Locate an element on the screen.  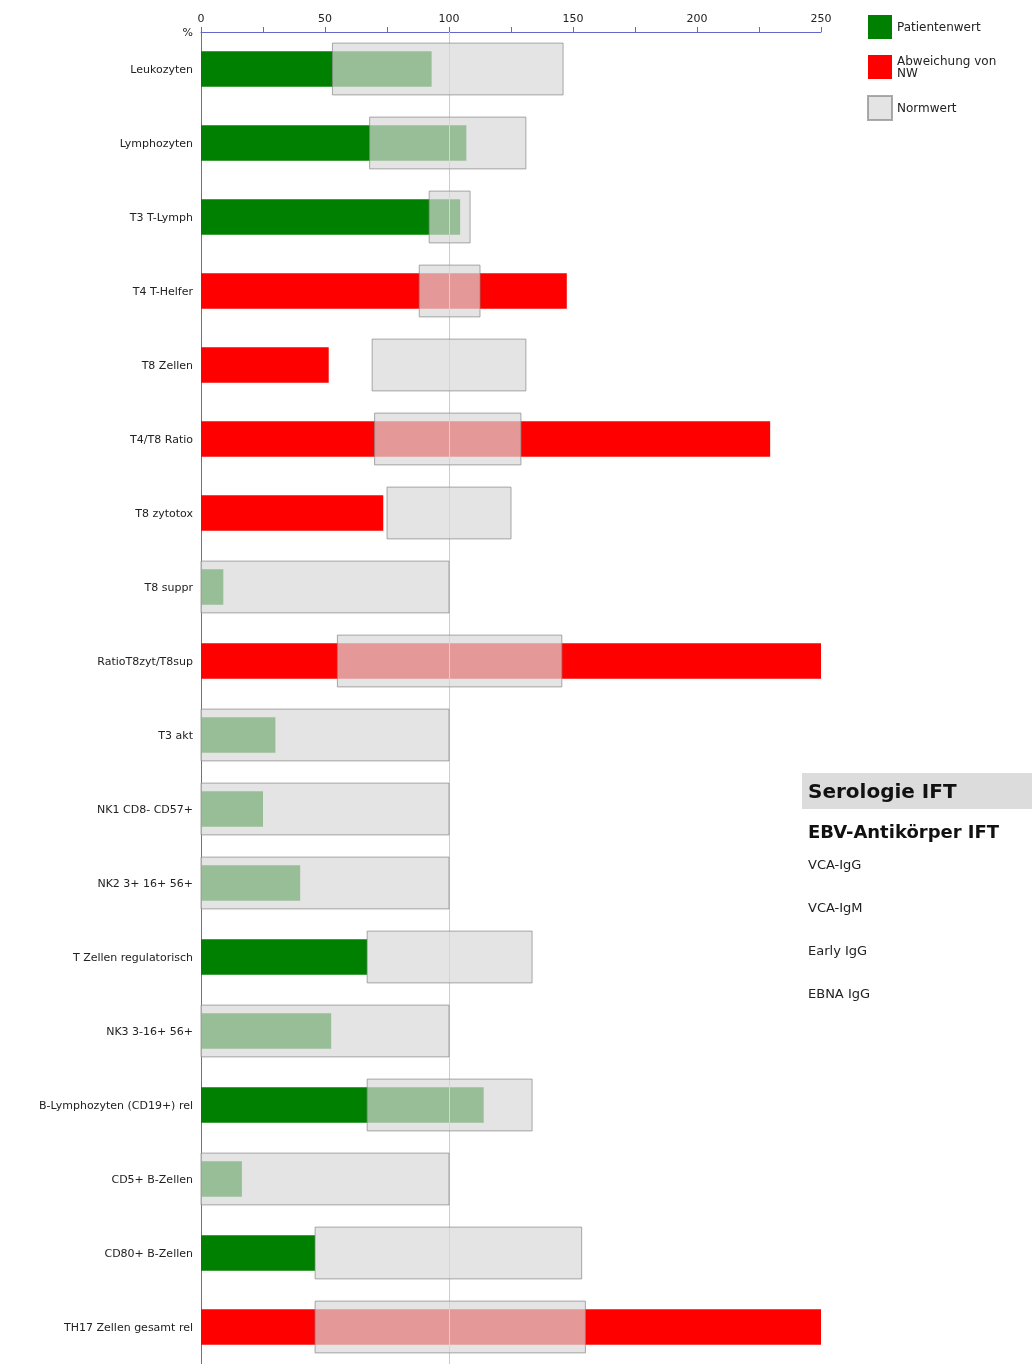
y-tick-label: T Zellen regulatorisch is located at coordinates (132, 957).